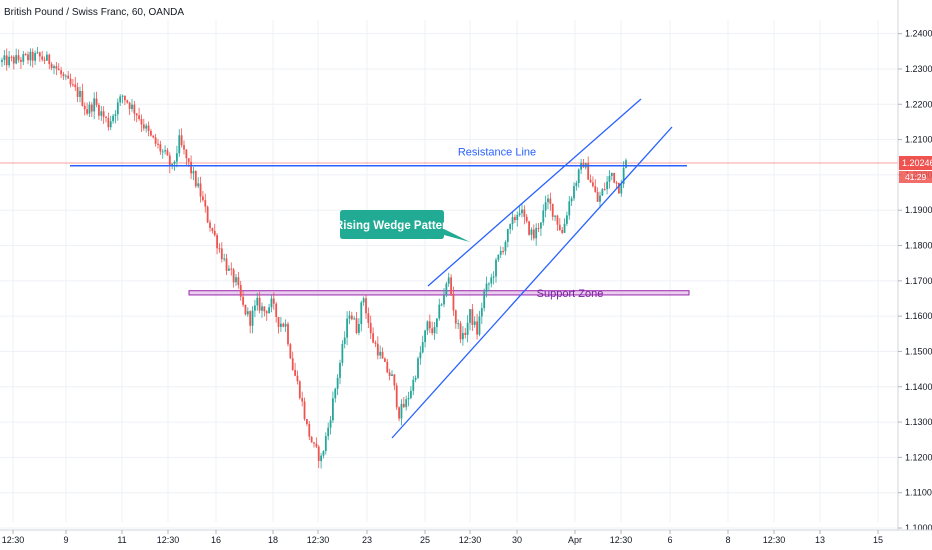 This screenshot has width=932, height=550. I want to click on price-tick-label: 1.13000, so click(918, 422).